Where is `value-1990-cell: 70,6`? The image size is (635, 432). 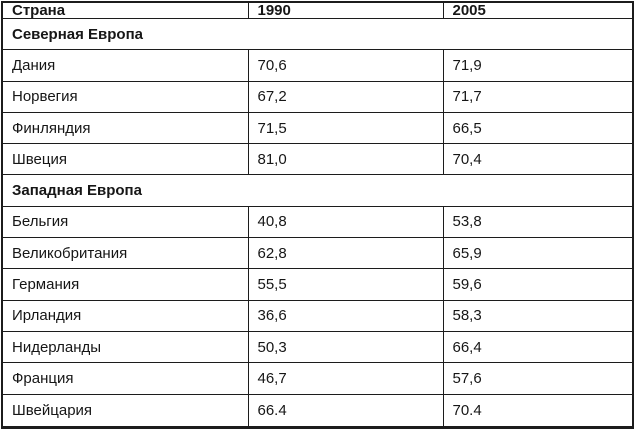 value-1990-cell: 70,6 is located at coordinates (345, 65).